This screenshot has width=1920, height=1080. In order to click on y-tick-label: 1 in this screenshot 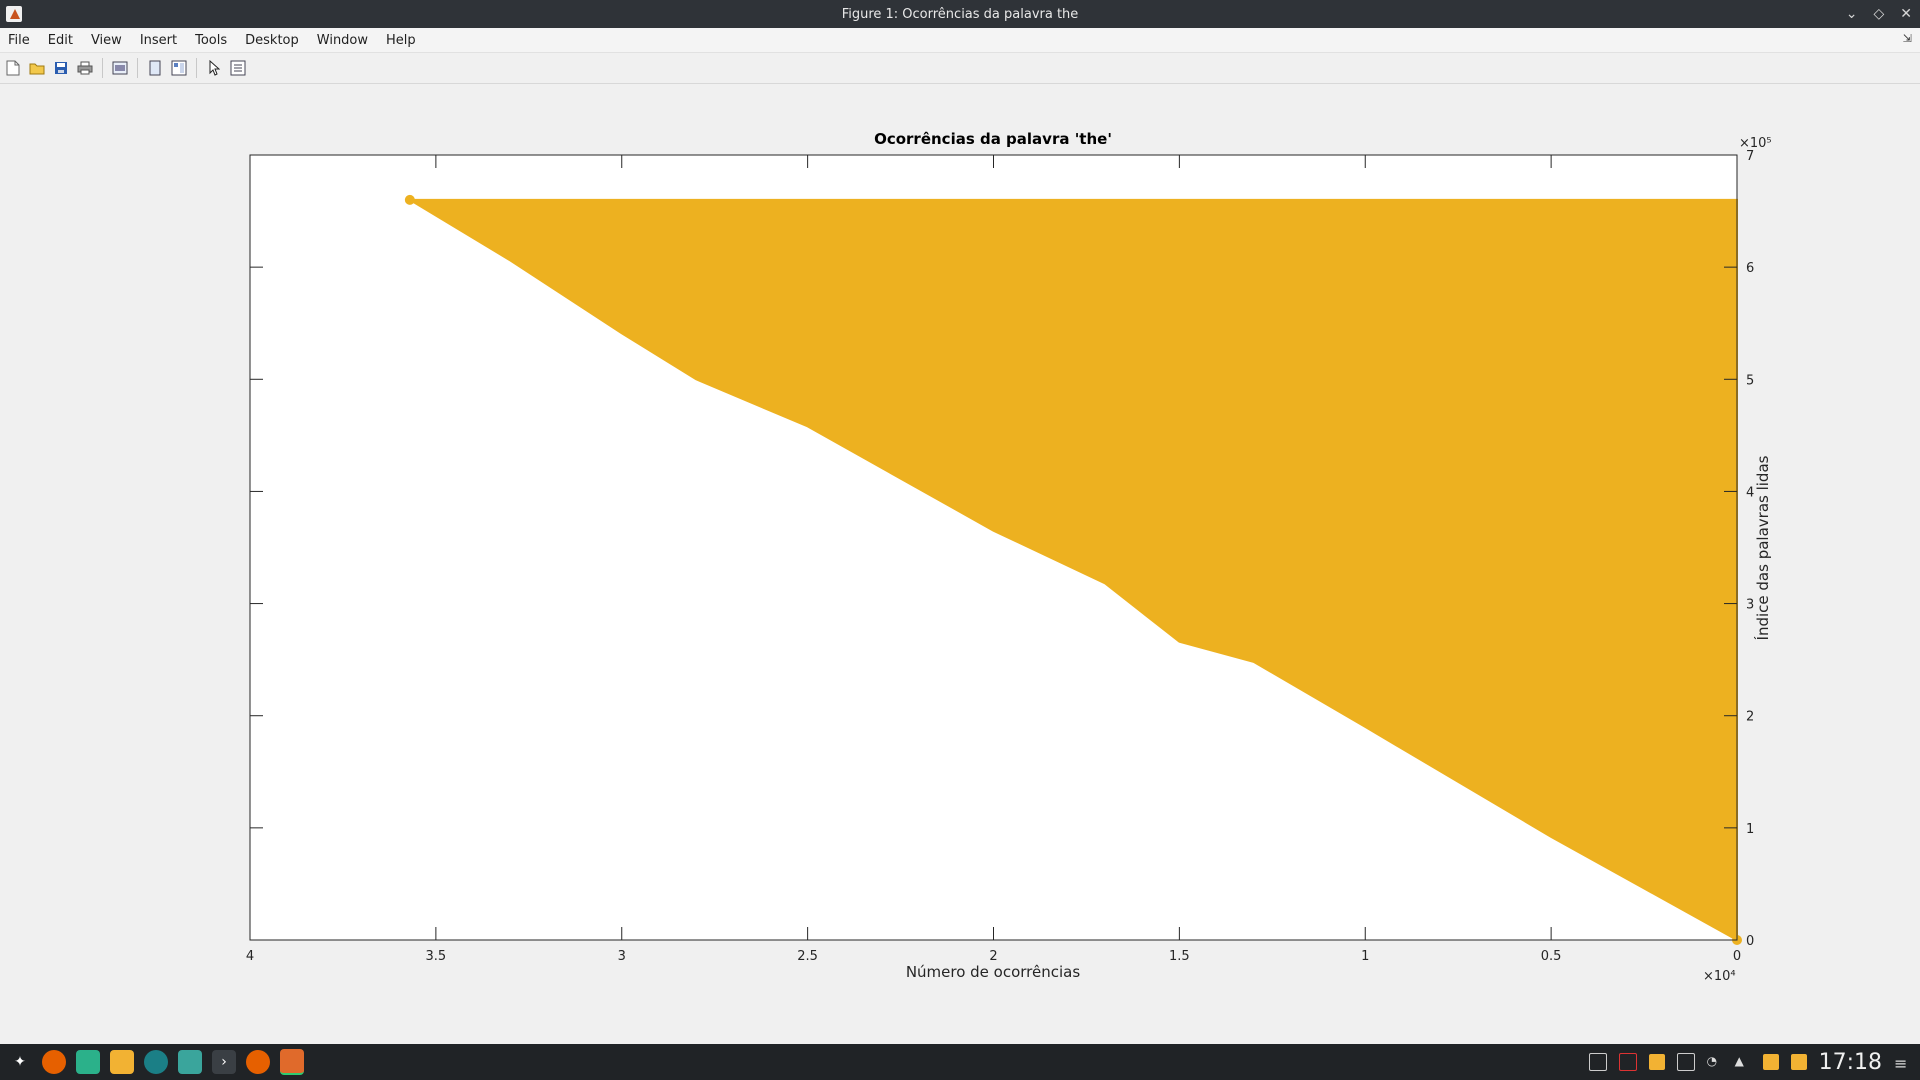, I will do `click(1750, 829)`.